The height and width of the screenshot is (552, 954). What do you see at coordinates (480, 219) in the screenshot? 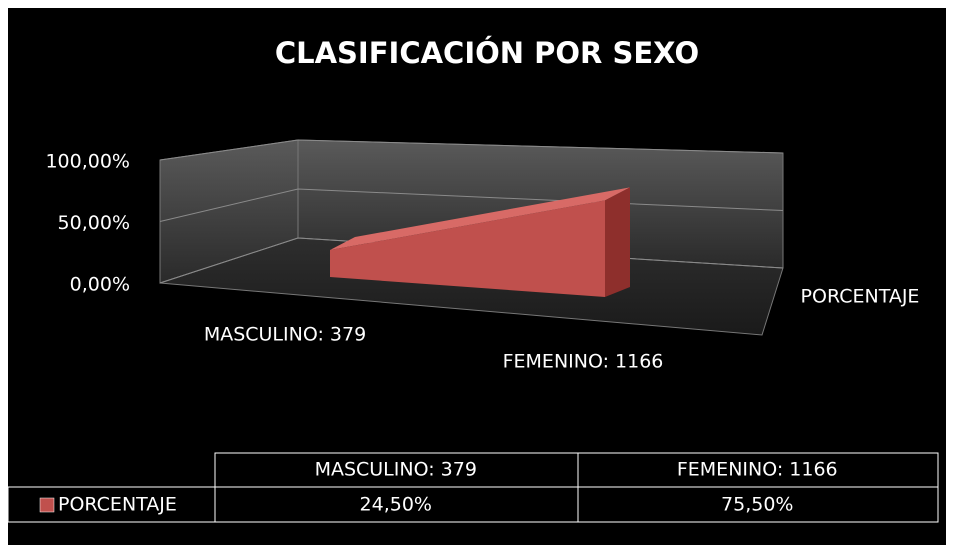
I see `area-top` at bounding box center [480, 219].